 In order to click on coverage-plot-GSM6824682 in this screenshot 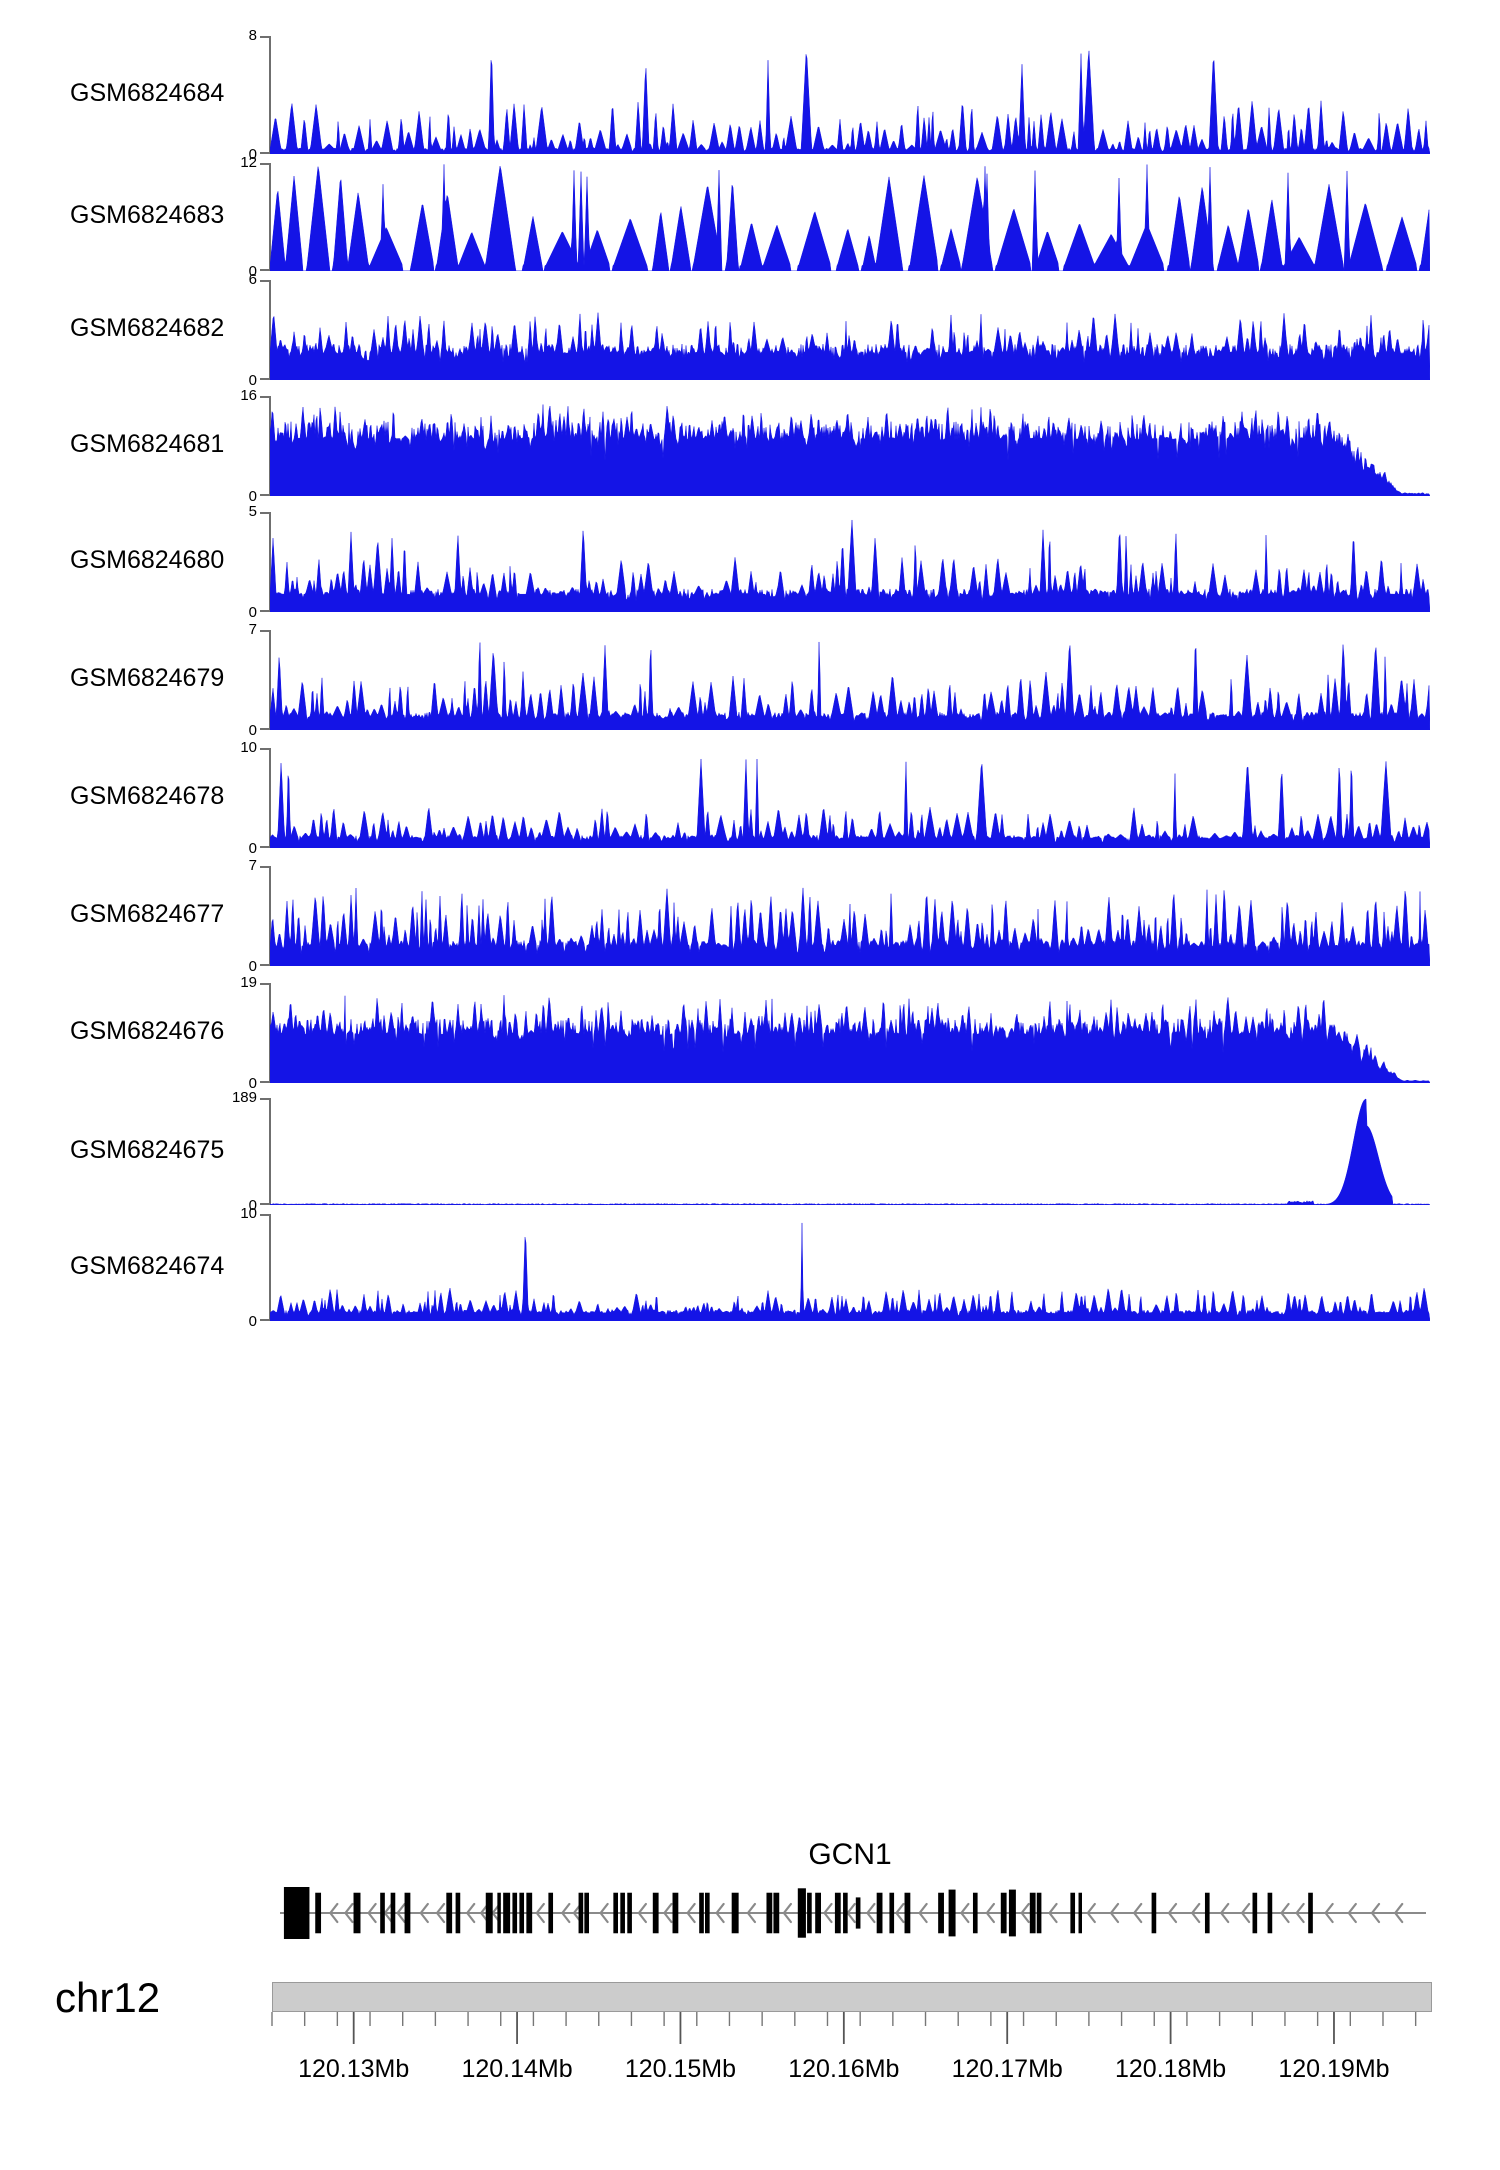, I will do `click(850, 330)`.